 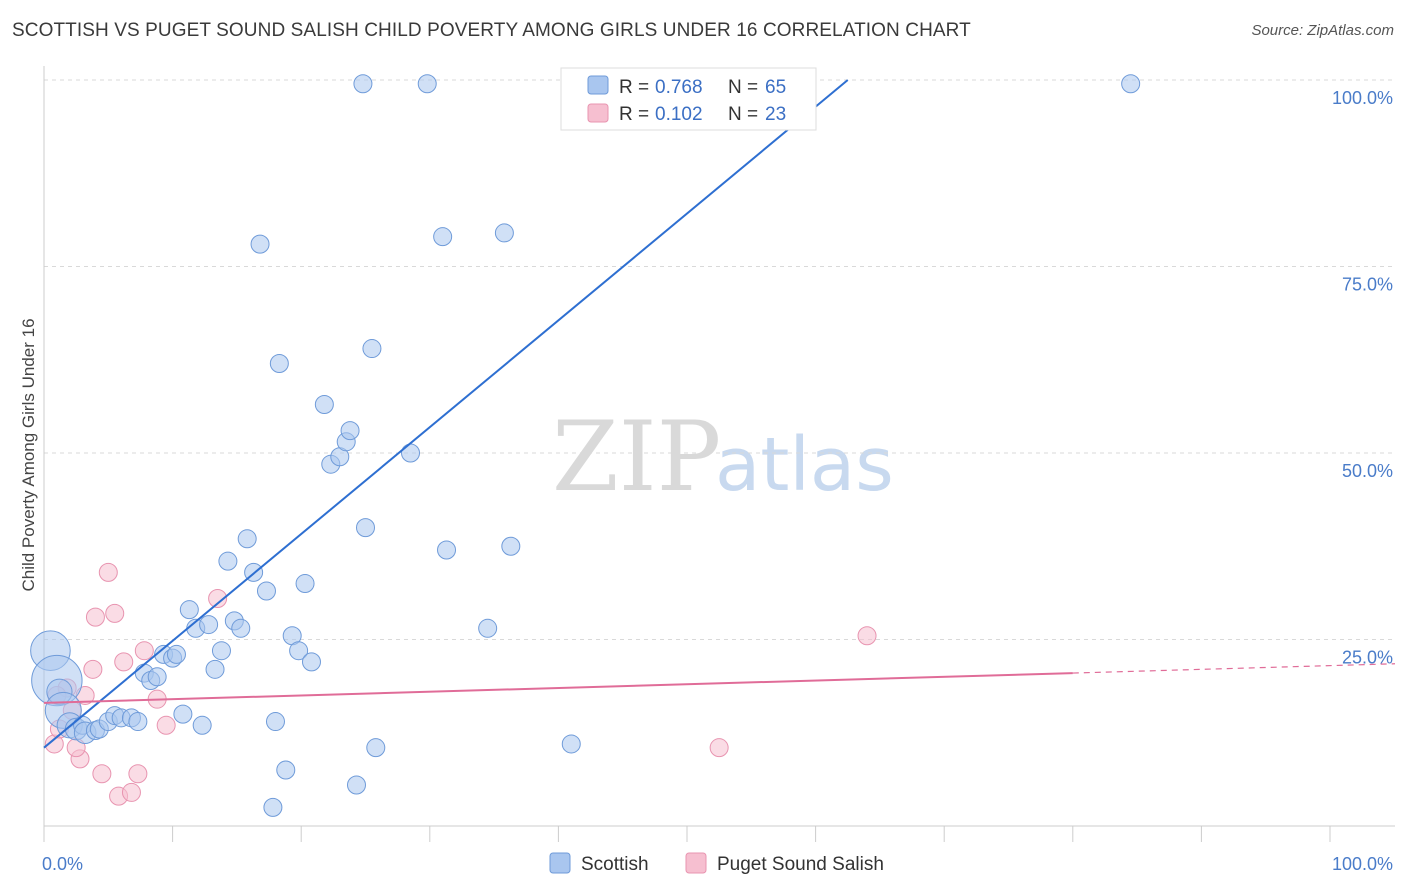 What do you see at coordinates (775, 87) in the screenshot?
I see `legend-n-value-scottish: 65` at bounding box center [775, 87].